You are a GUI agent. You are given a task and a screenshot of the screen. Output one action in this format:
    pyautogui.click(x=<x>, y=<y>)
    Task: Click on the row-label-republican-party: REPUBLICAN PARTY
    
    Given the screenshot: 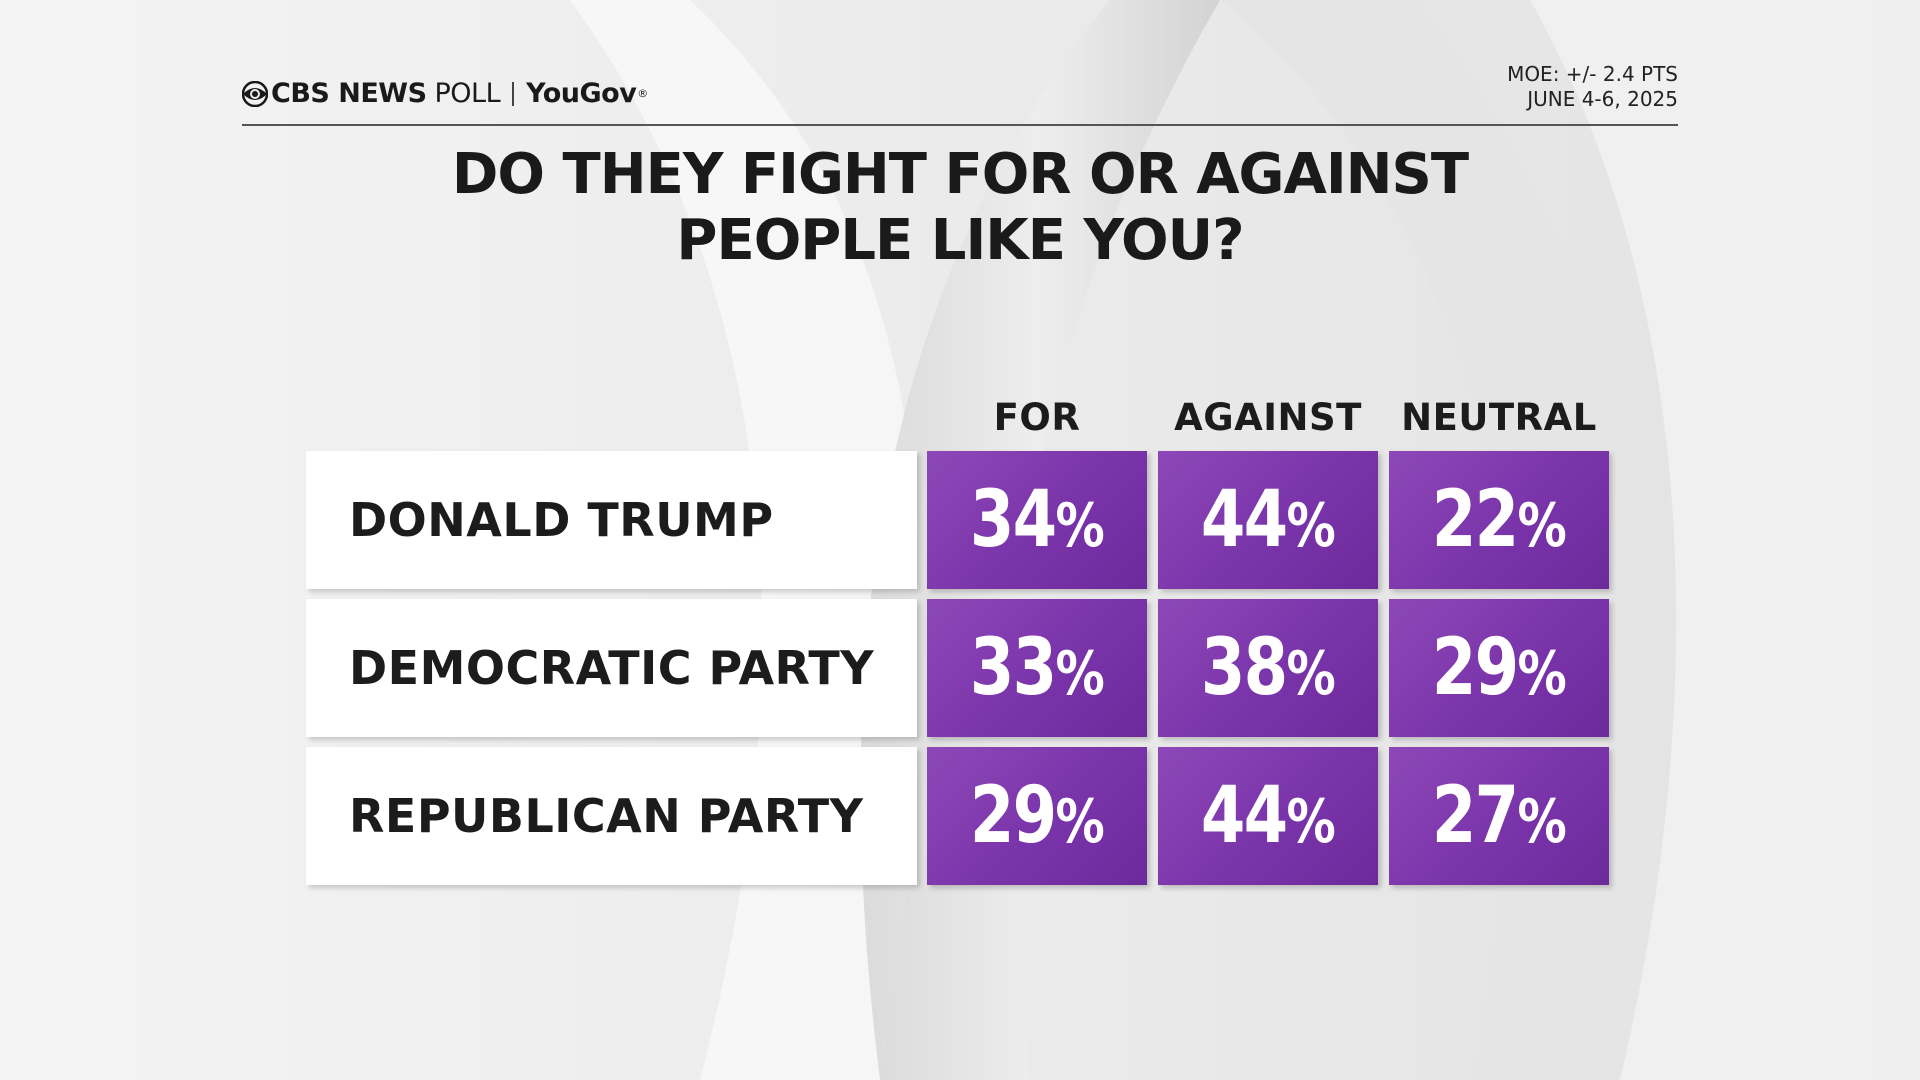 What is the action you would take?
    pyautogui.click(x=611, y=816)
    